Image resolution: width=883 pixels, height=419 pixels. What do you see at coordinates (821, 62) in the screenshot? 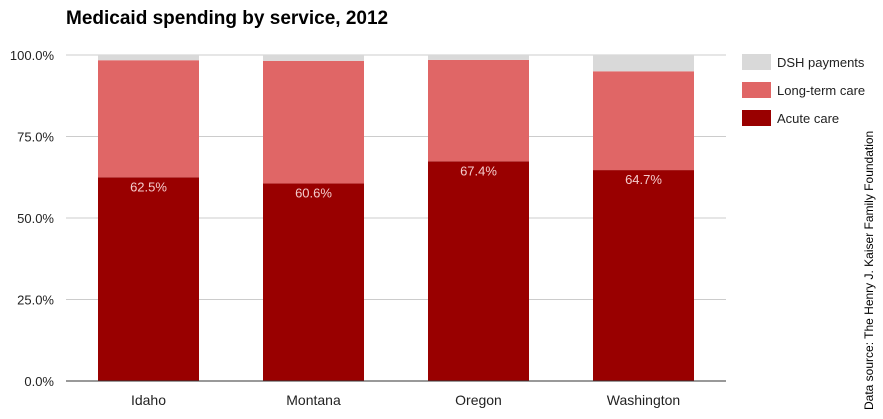
I see `legend-label-dsh-payments: DSH payments` at bounding box center [821, 62].